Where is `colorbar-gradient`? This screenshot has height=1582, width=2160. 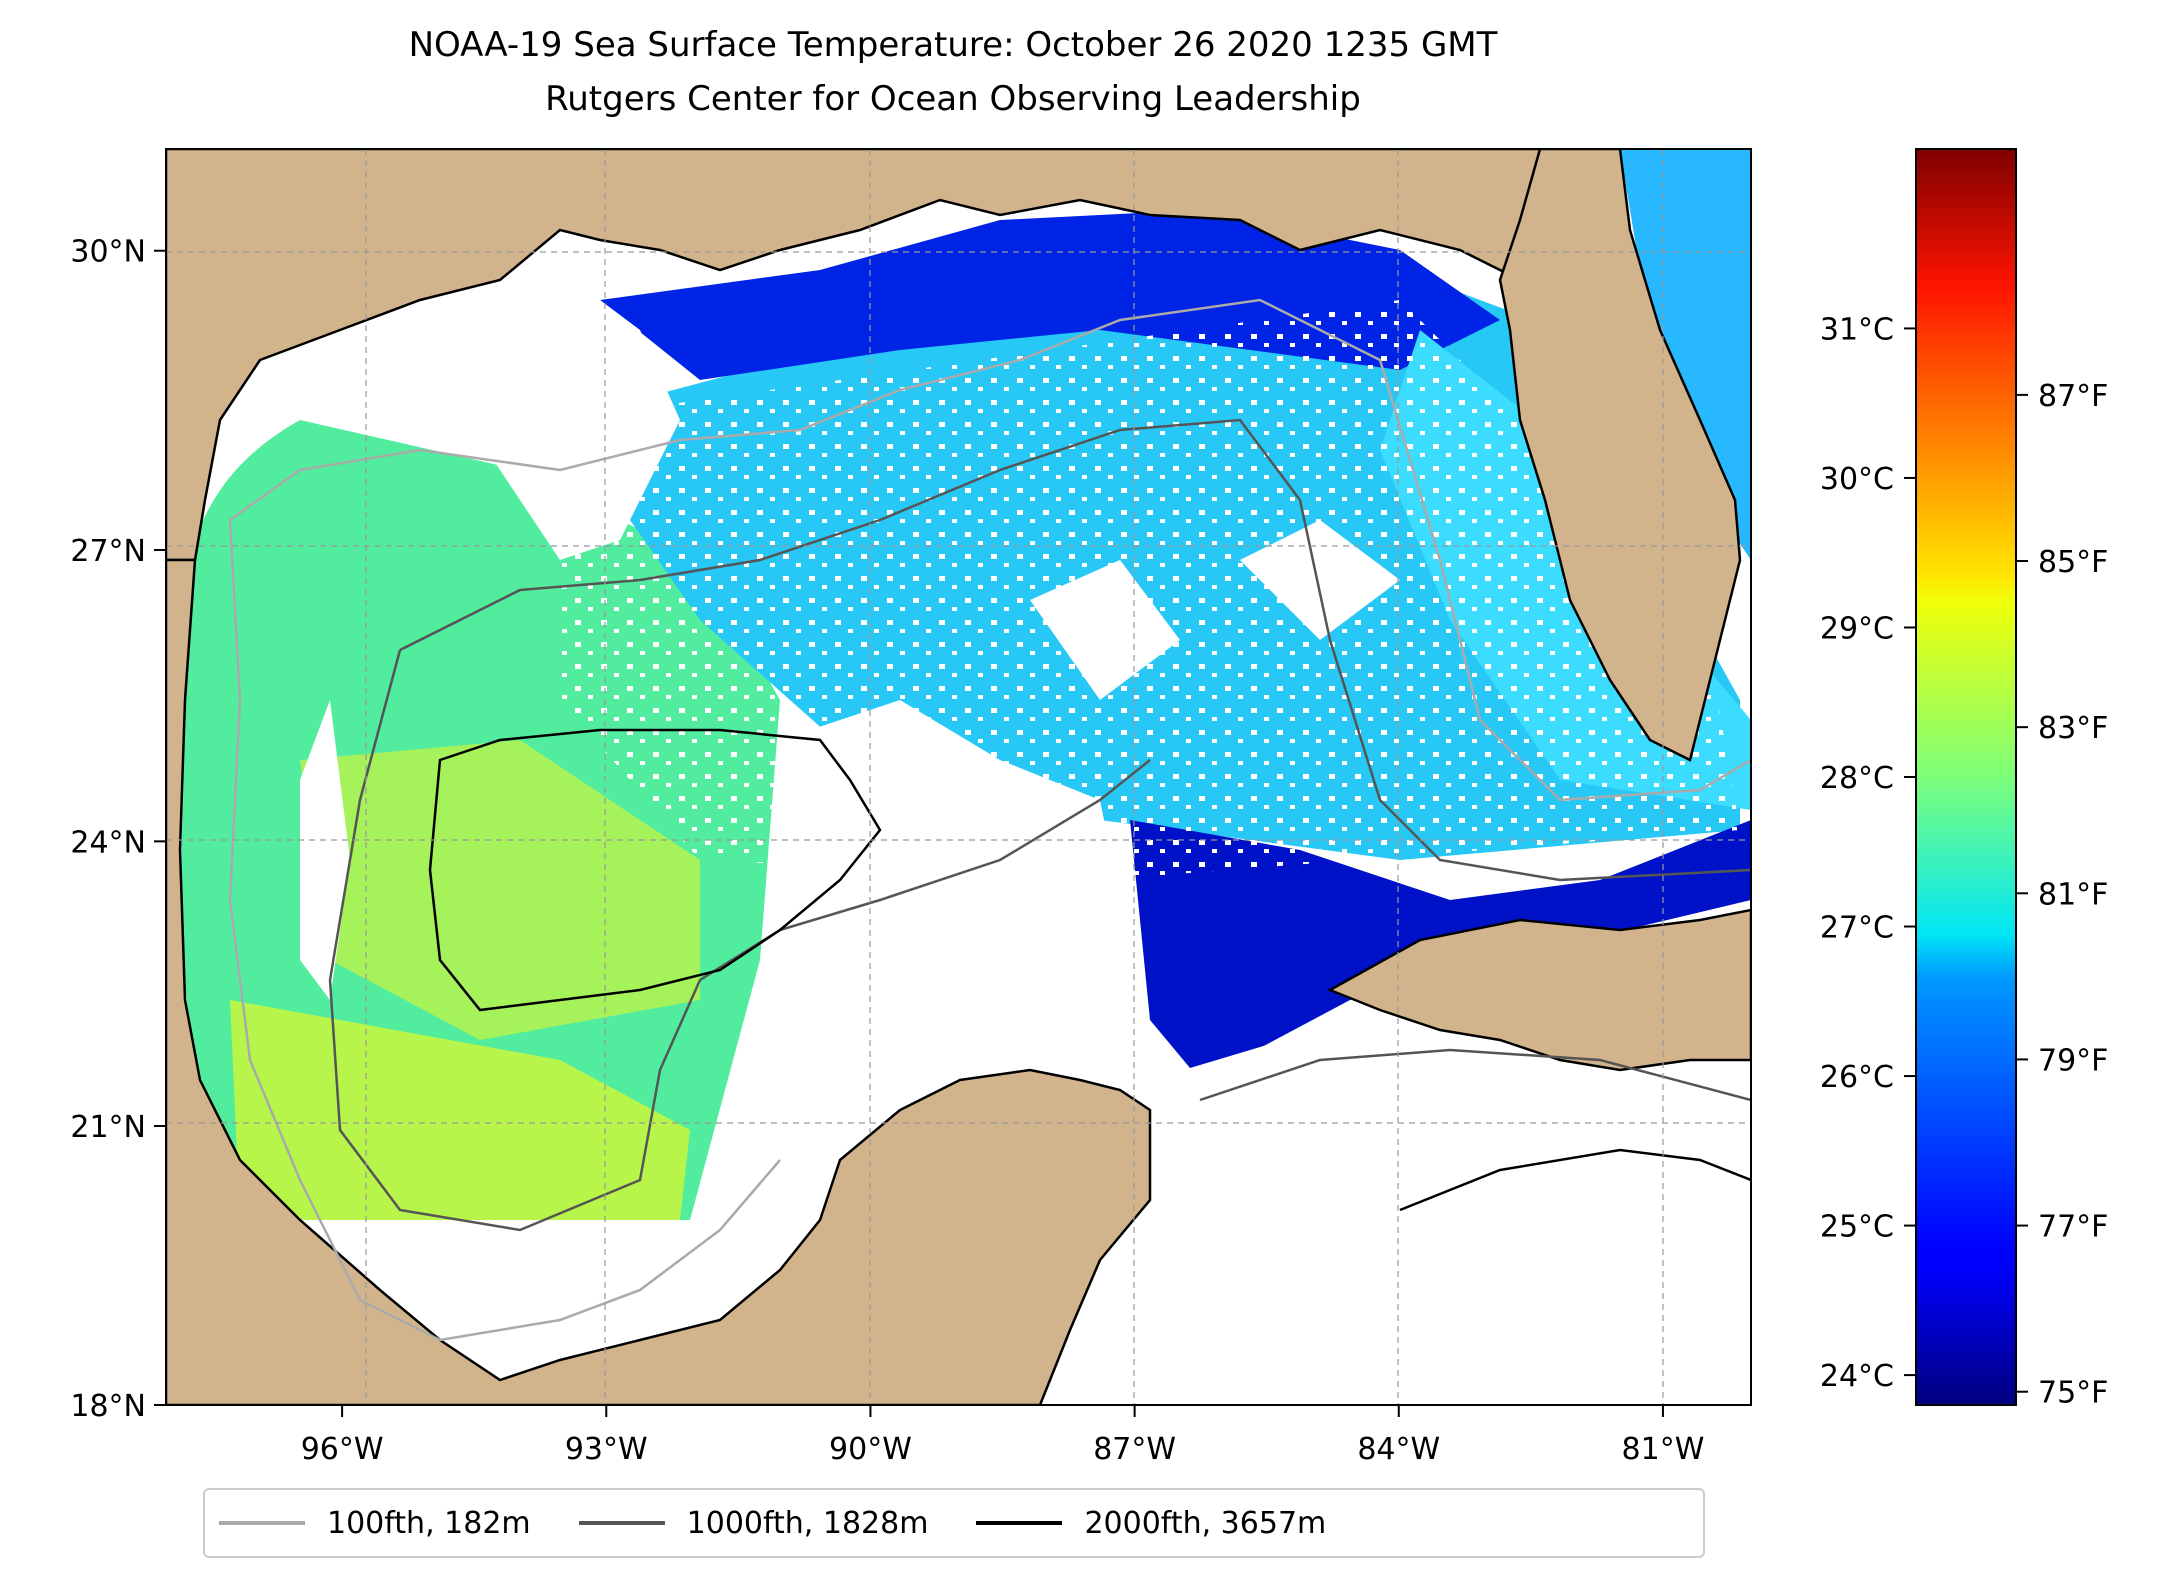
colorbar-gradient is located at coordinates (1966, 777).